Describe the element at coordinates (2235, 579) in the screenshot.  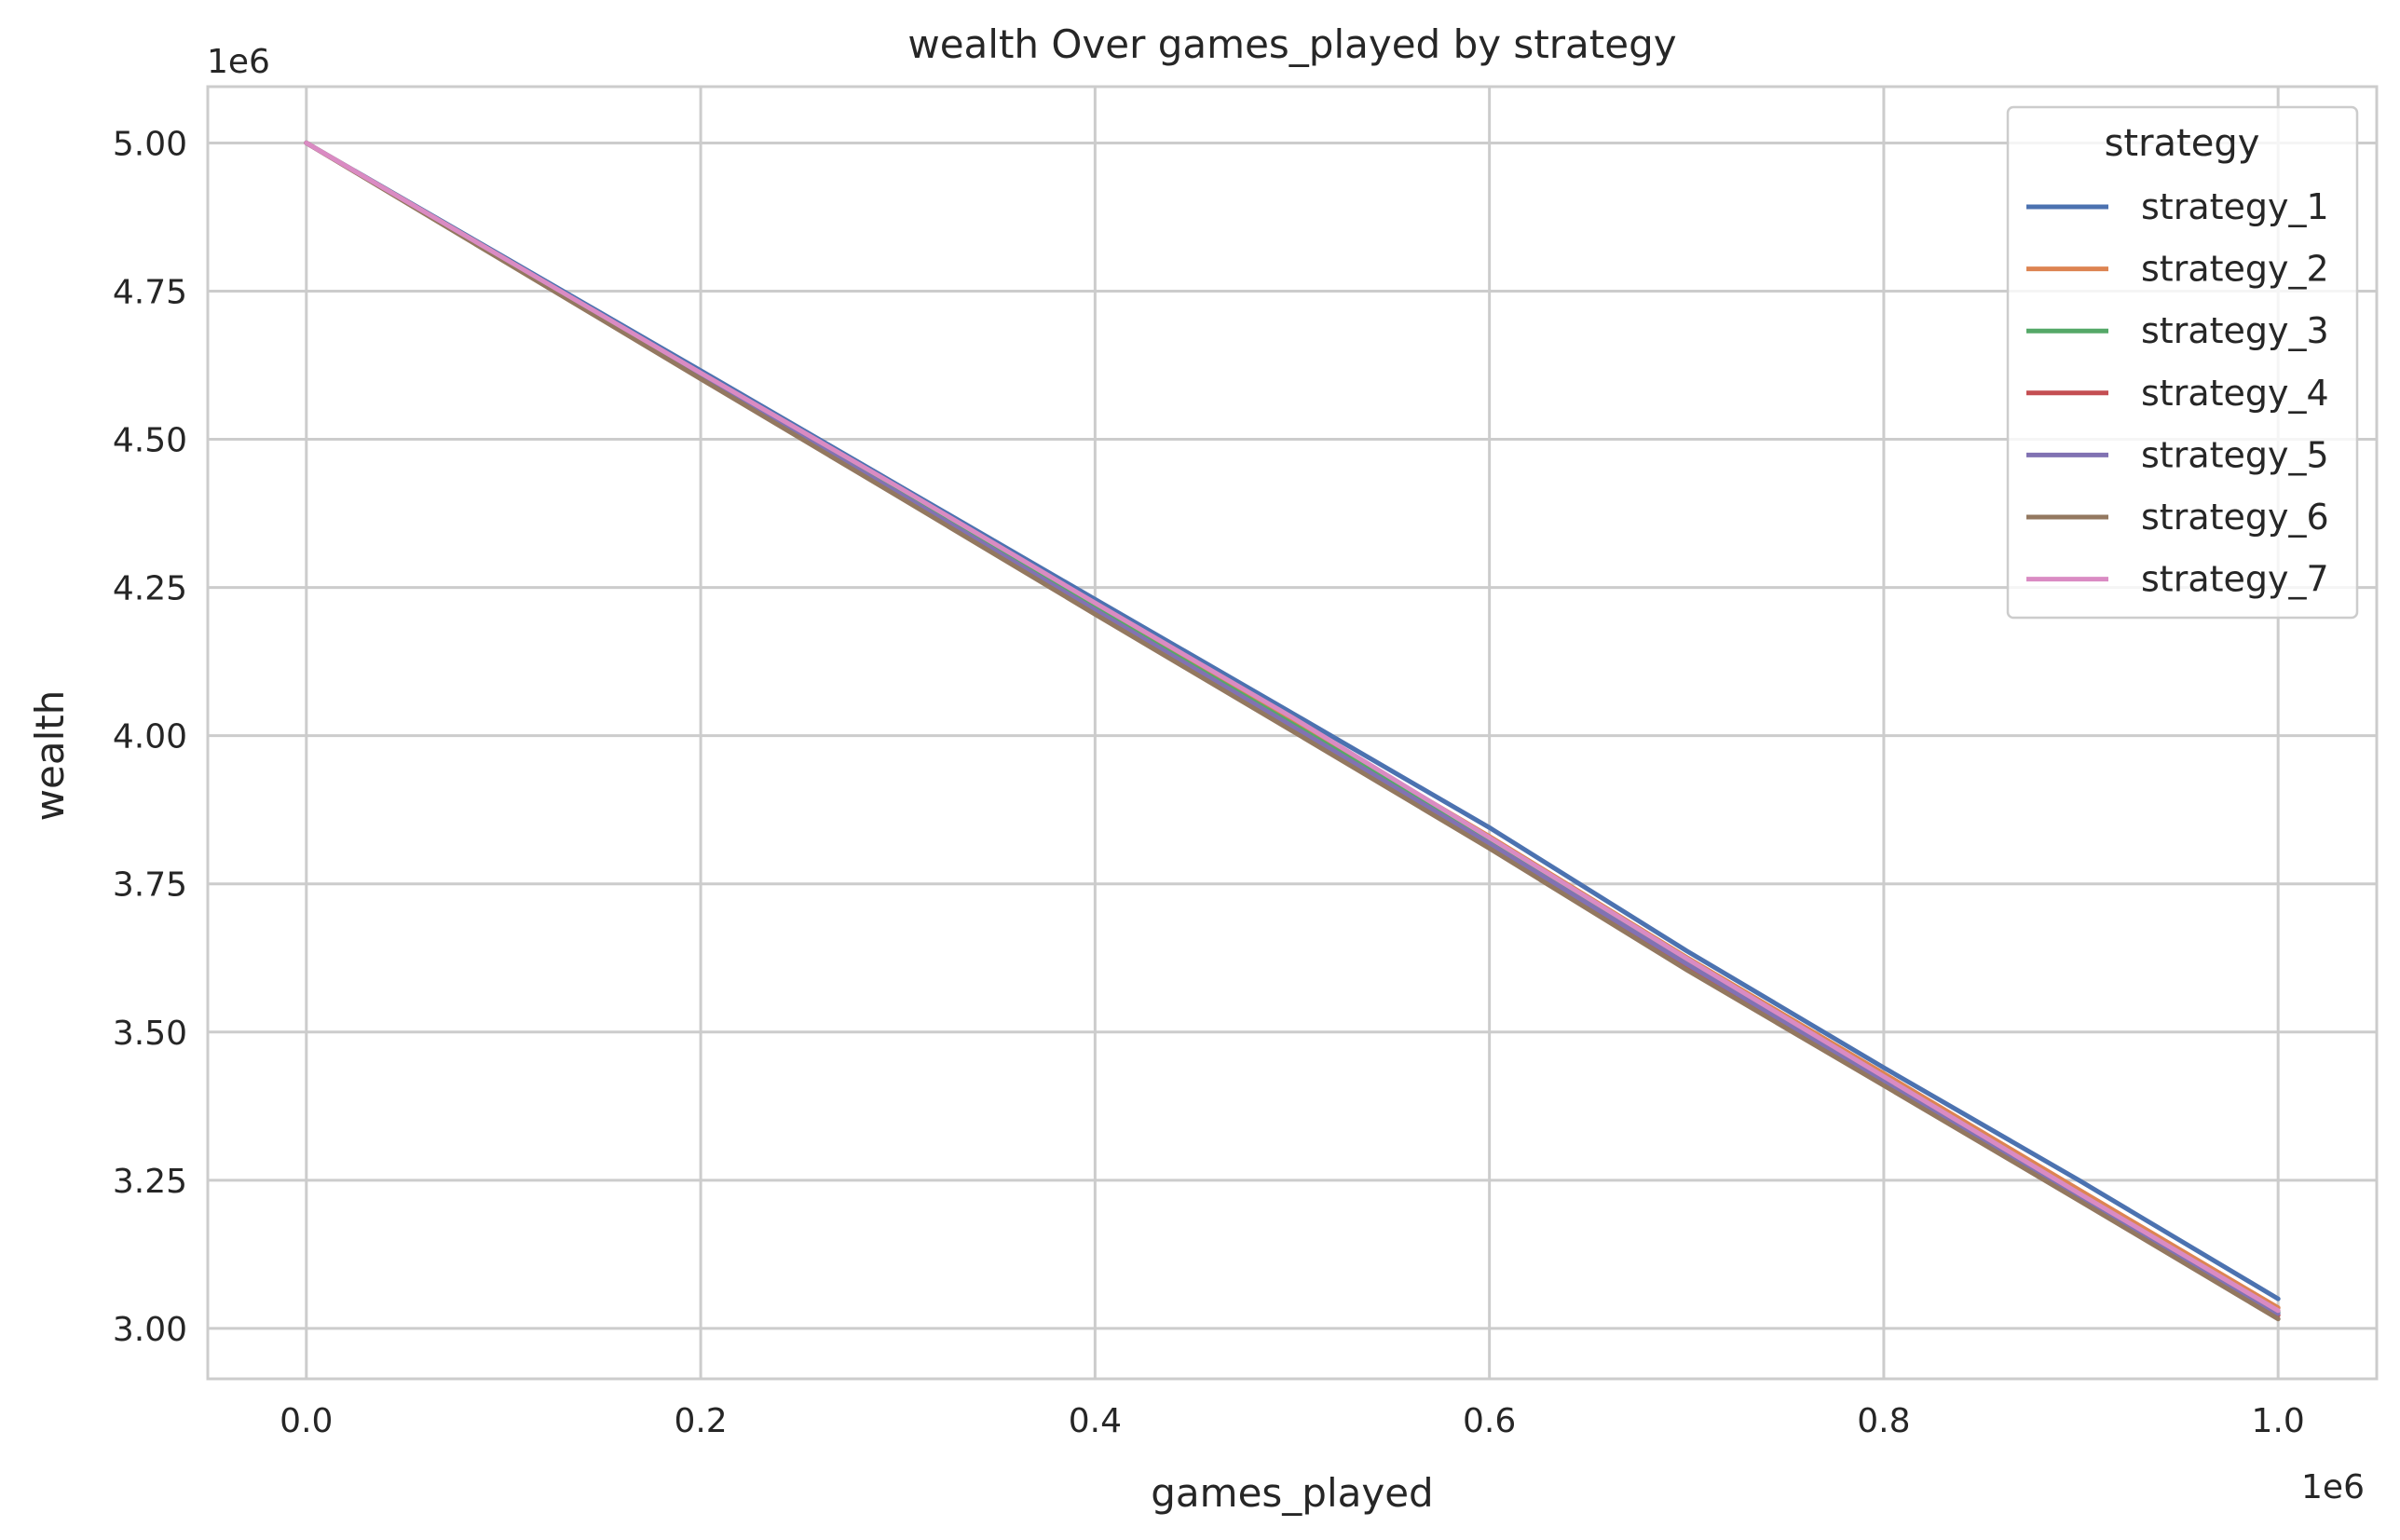
I see `legend-label: strategy_7` at that location.